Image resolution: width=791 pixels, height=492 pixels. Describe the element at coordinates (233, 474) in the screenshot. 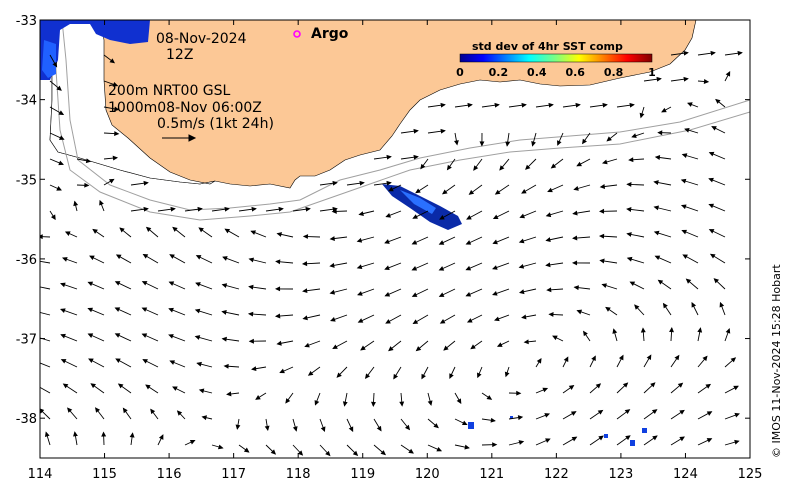

I see `x-tick-label: 117` at that location.